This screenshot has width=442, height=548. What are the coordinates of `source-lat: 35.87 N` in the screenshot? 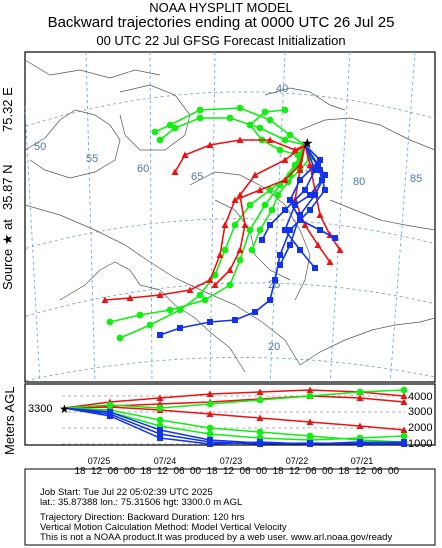 It's located at (7, 187).